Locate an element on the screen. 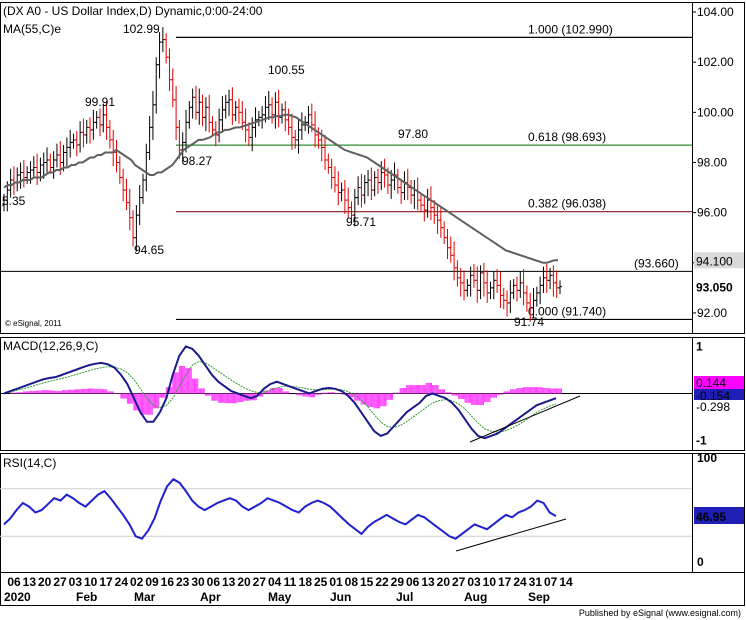 Image resolution: width=746 pixels, height=620 pixels. rsi-value-label: 46.95 is located at coordinates (711, 517).